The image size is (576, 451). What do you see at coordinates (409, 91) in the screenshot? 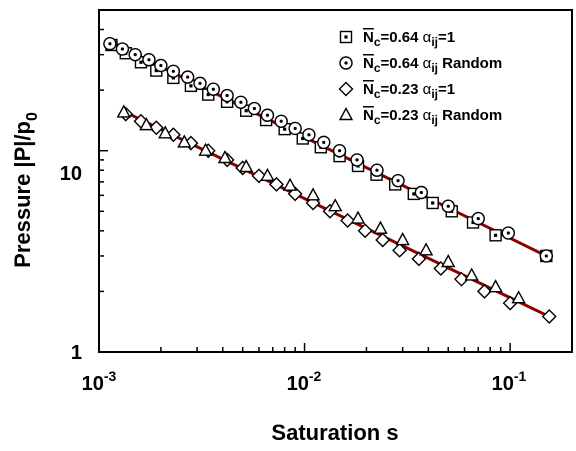
I see `legend-label-2: Nc=0.23 αij=1` at bounding box center [409, 91].